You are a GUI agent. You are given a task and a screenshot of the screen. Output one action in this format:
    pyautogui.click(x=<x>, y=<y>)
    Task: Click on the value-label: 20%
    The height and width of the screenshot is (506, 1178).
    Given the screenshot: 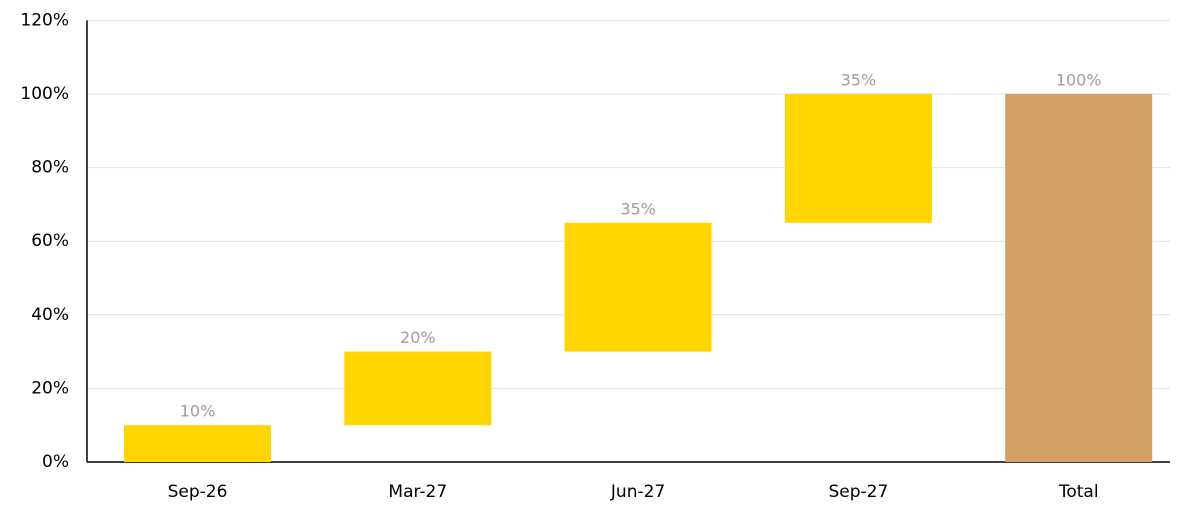 What is the action you would take?
    pyautogui.click(x=418, y=337)
    